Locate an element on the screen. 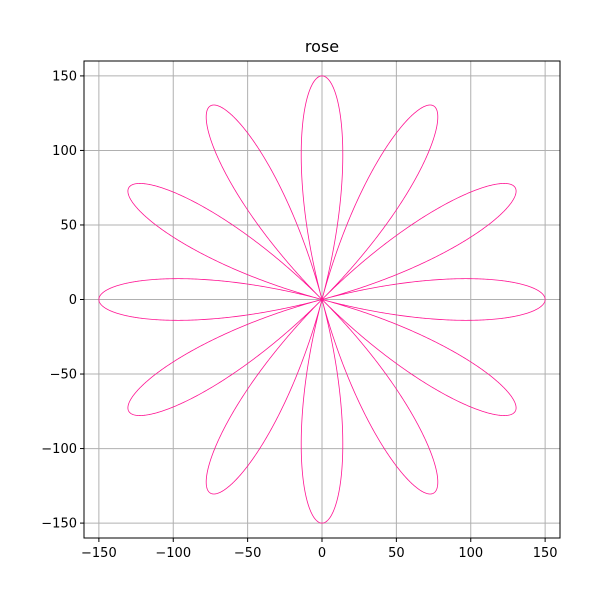 The image size is (600, 600). y-tick-label: 50 is located at coordinates (68, 225).